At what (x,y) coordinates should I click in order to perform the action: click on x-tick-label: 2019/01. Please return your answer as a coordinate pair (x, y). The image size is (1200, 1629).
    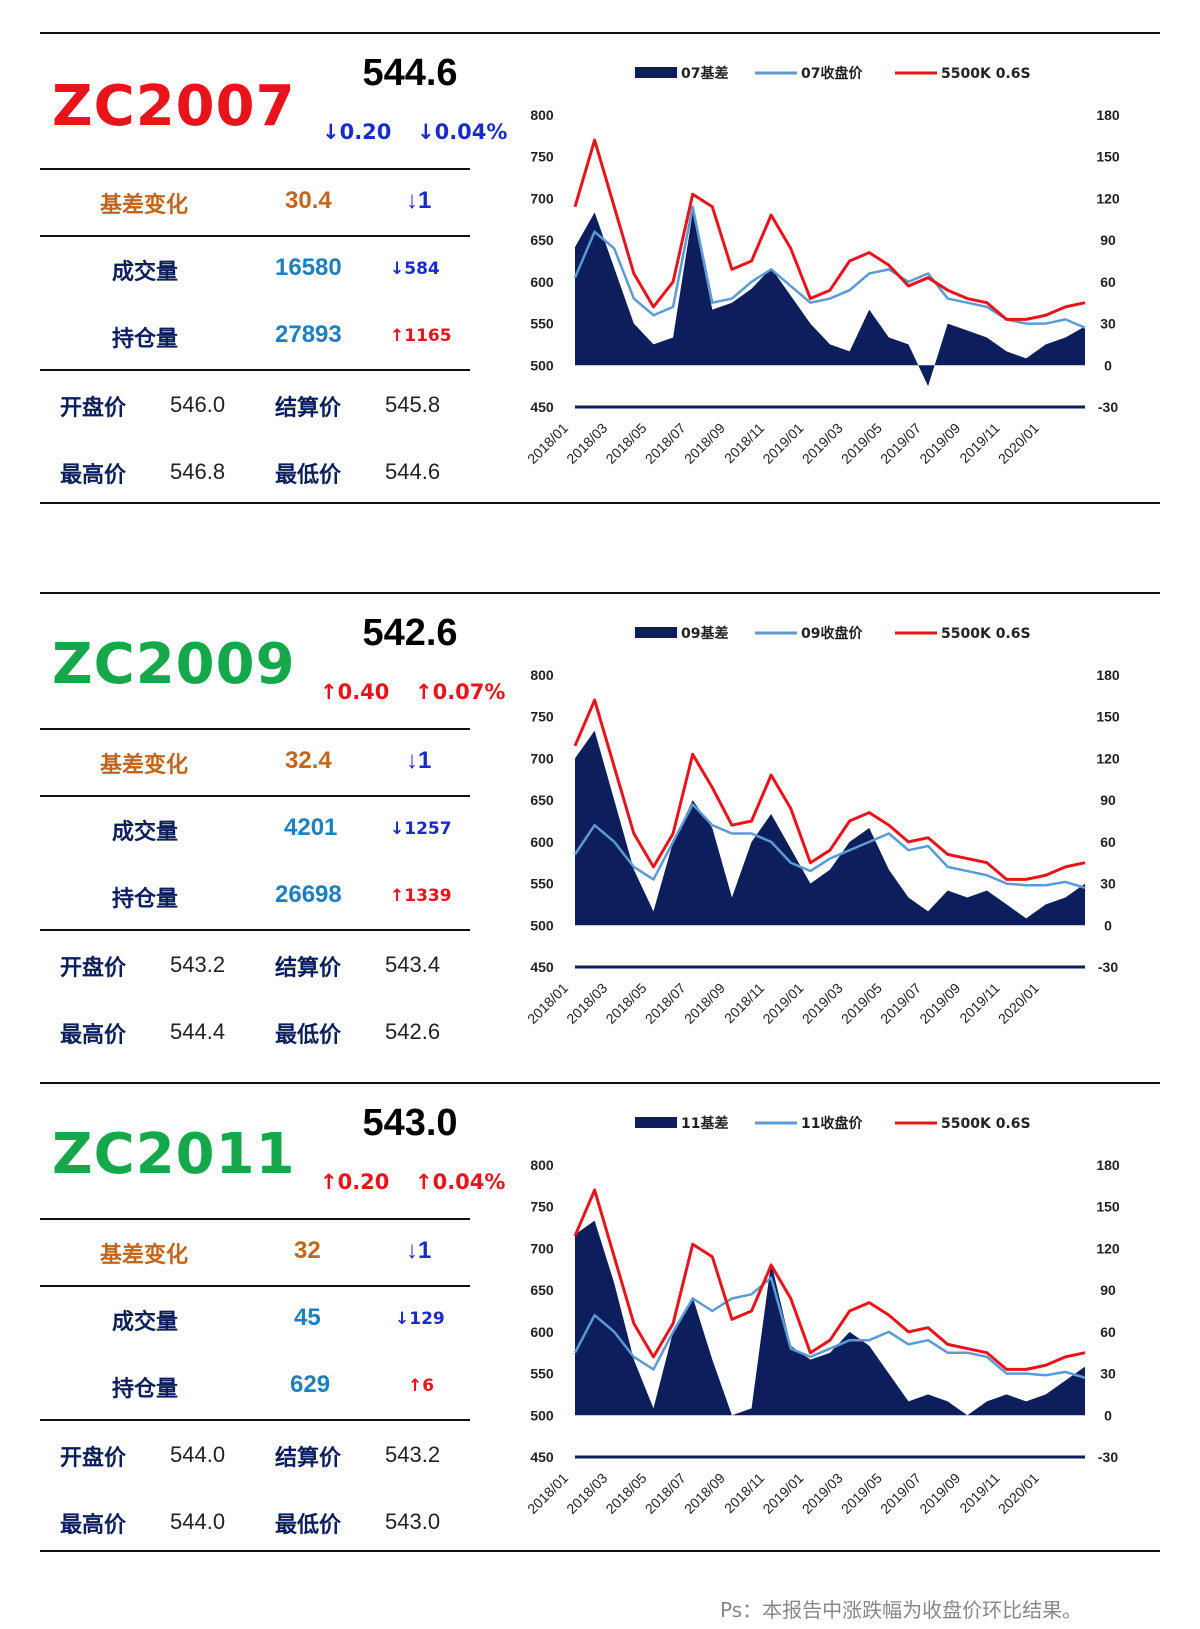
    Looking at the image, I should click on (782, 443).